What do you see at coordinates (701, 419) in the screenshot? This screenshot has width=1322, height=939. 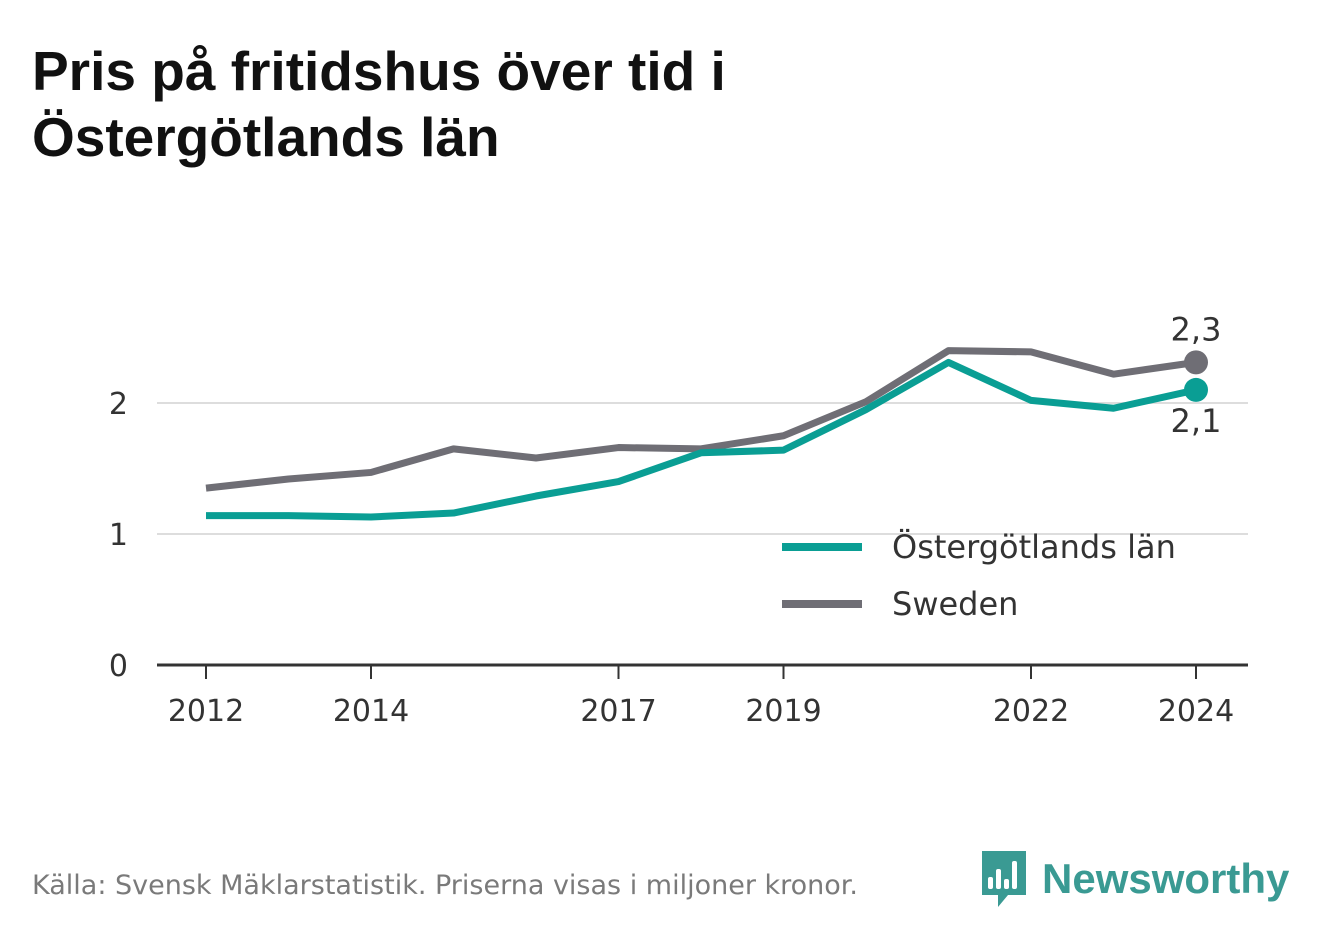 I see `series-line-sweden` at bounding box center [701, 419].